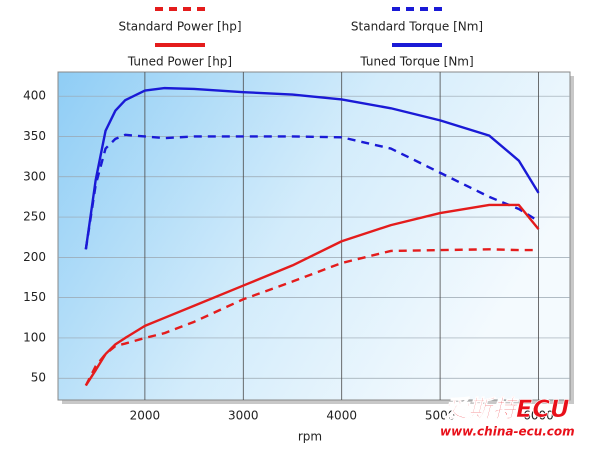  Describe the element at coordinates (34, 136) in the screenshot. I see `y-tick-label: 350` at that location.